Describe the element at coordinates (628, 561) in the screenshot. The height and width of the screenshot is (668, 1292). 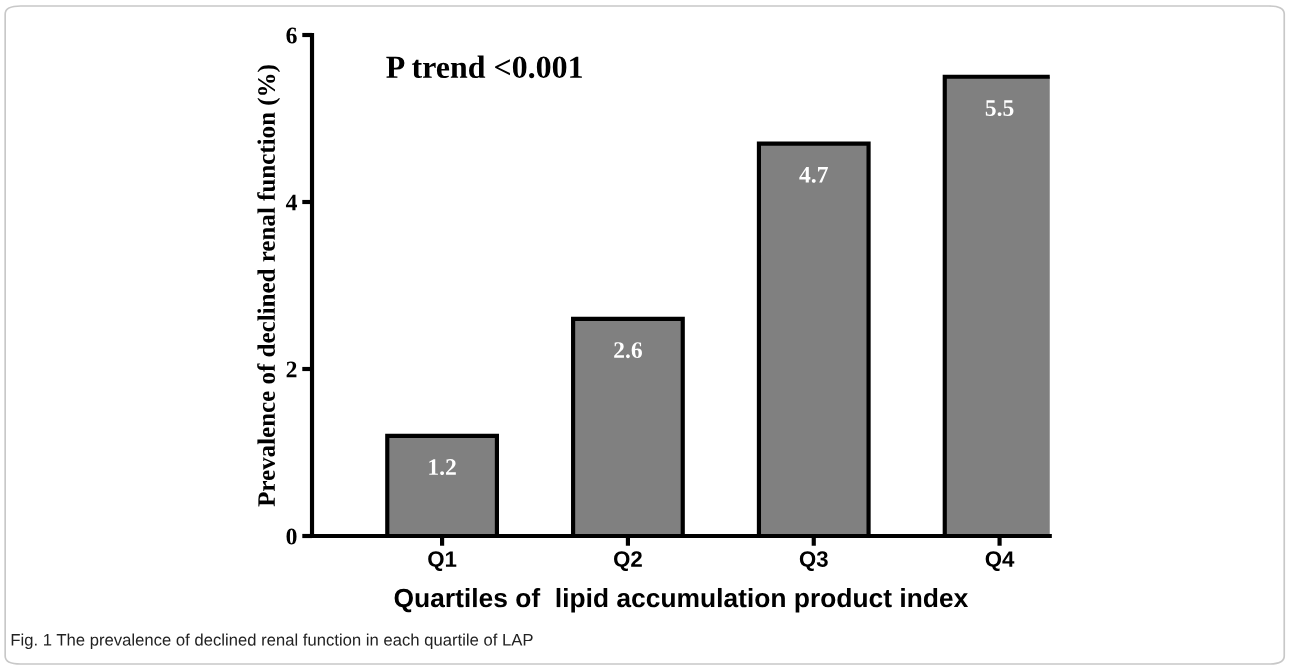
I see `x-tick-label: Q2` at that location.